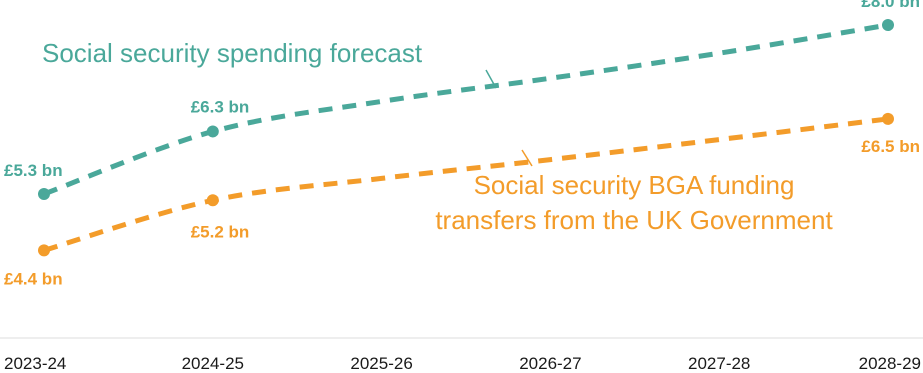 Image resolution: width=923 pixels, height=373 pixels. Describe the element at coordinates (33, 170) in the screenshot. I see `point-label: £5.3 bn` at that location.